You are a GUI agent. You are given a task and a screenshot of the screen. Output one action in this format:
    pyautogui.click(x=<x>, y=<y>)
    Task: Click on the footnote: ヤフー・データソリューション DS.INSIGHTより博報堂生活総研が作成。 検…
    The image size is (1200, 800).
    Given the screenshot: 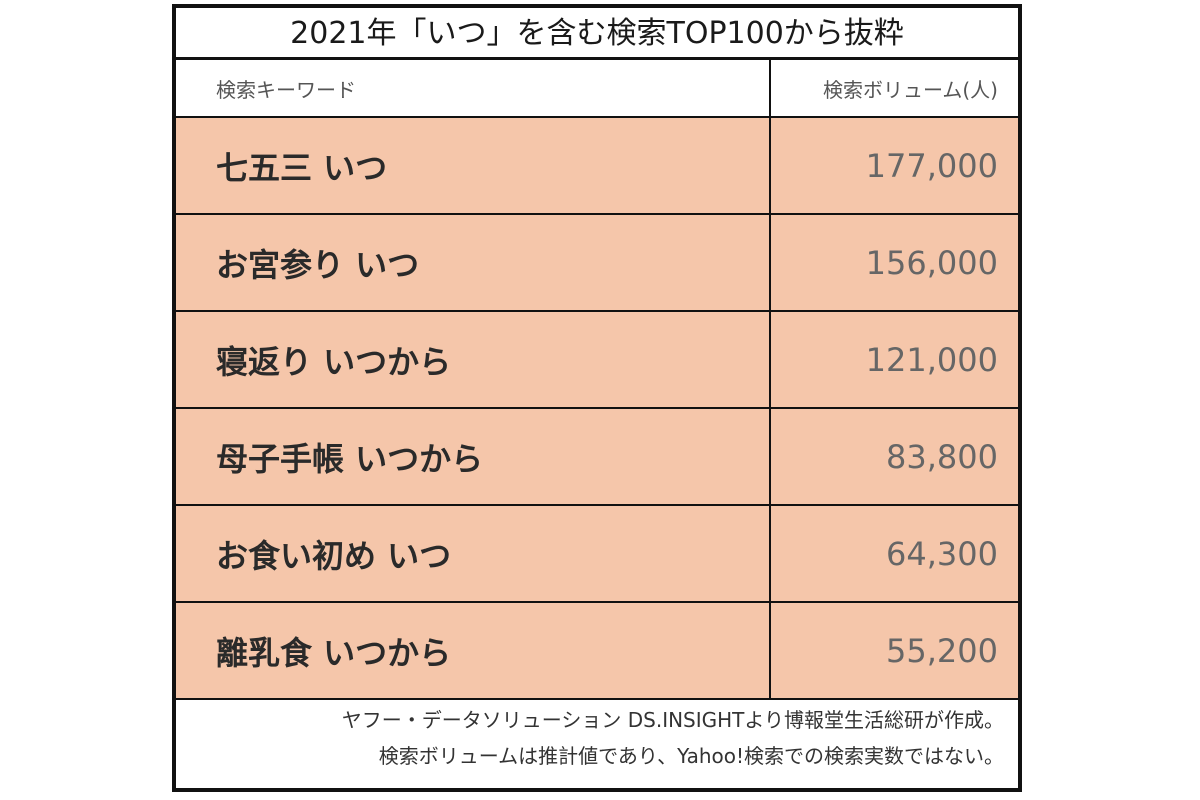 What is the action you would take?
    pyautogui.click(x=597, y=738)
    